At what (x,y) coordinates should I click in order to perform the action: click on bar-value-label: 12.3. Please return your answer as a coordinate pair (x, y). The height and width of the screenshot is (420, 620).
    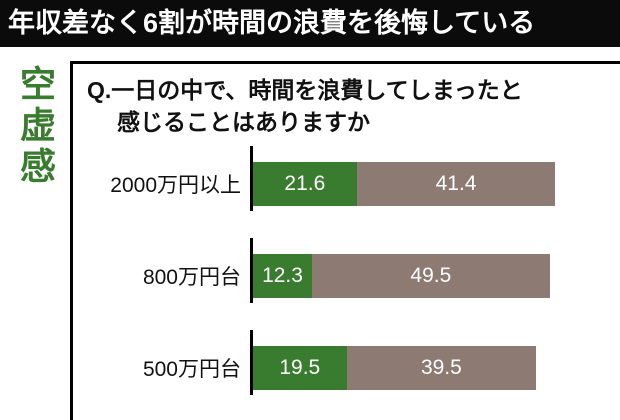
    Looking at the image, I should click on (282, 276).